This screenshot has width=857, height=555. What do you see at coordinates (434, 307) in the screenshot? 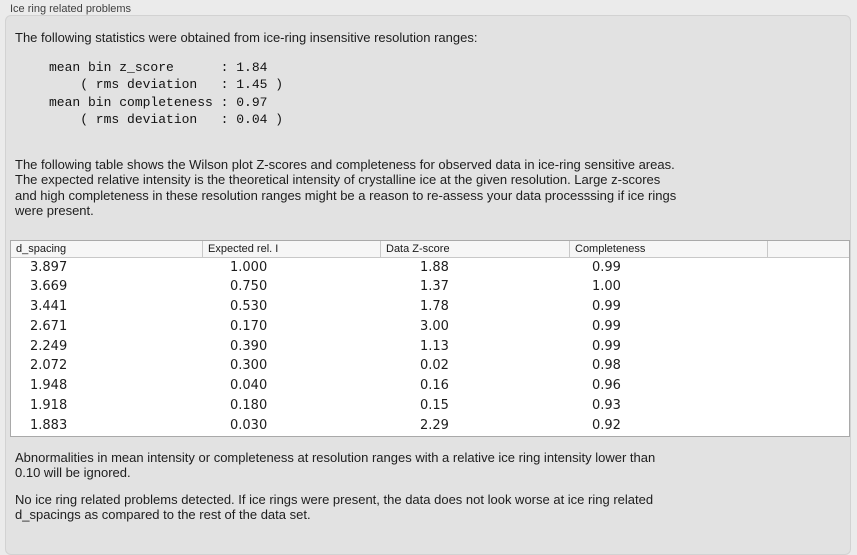
I see `table-cell: 1.78` at bounding box center [434, 307].